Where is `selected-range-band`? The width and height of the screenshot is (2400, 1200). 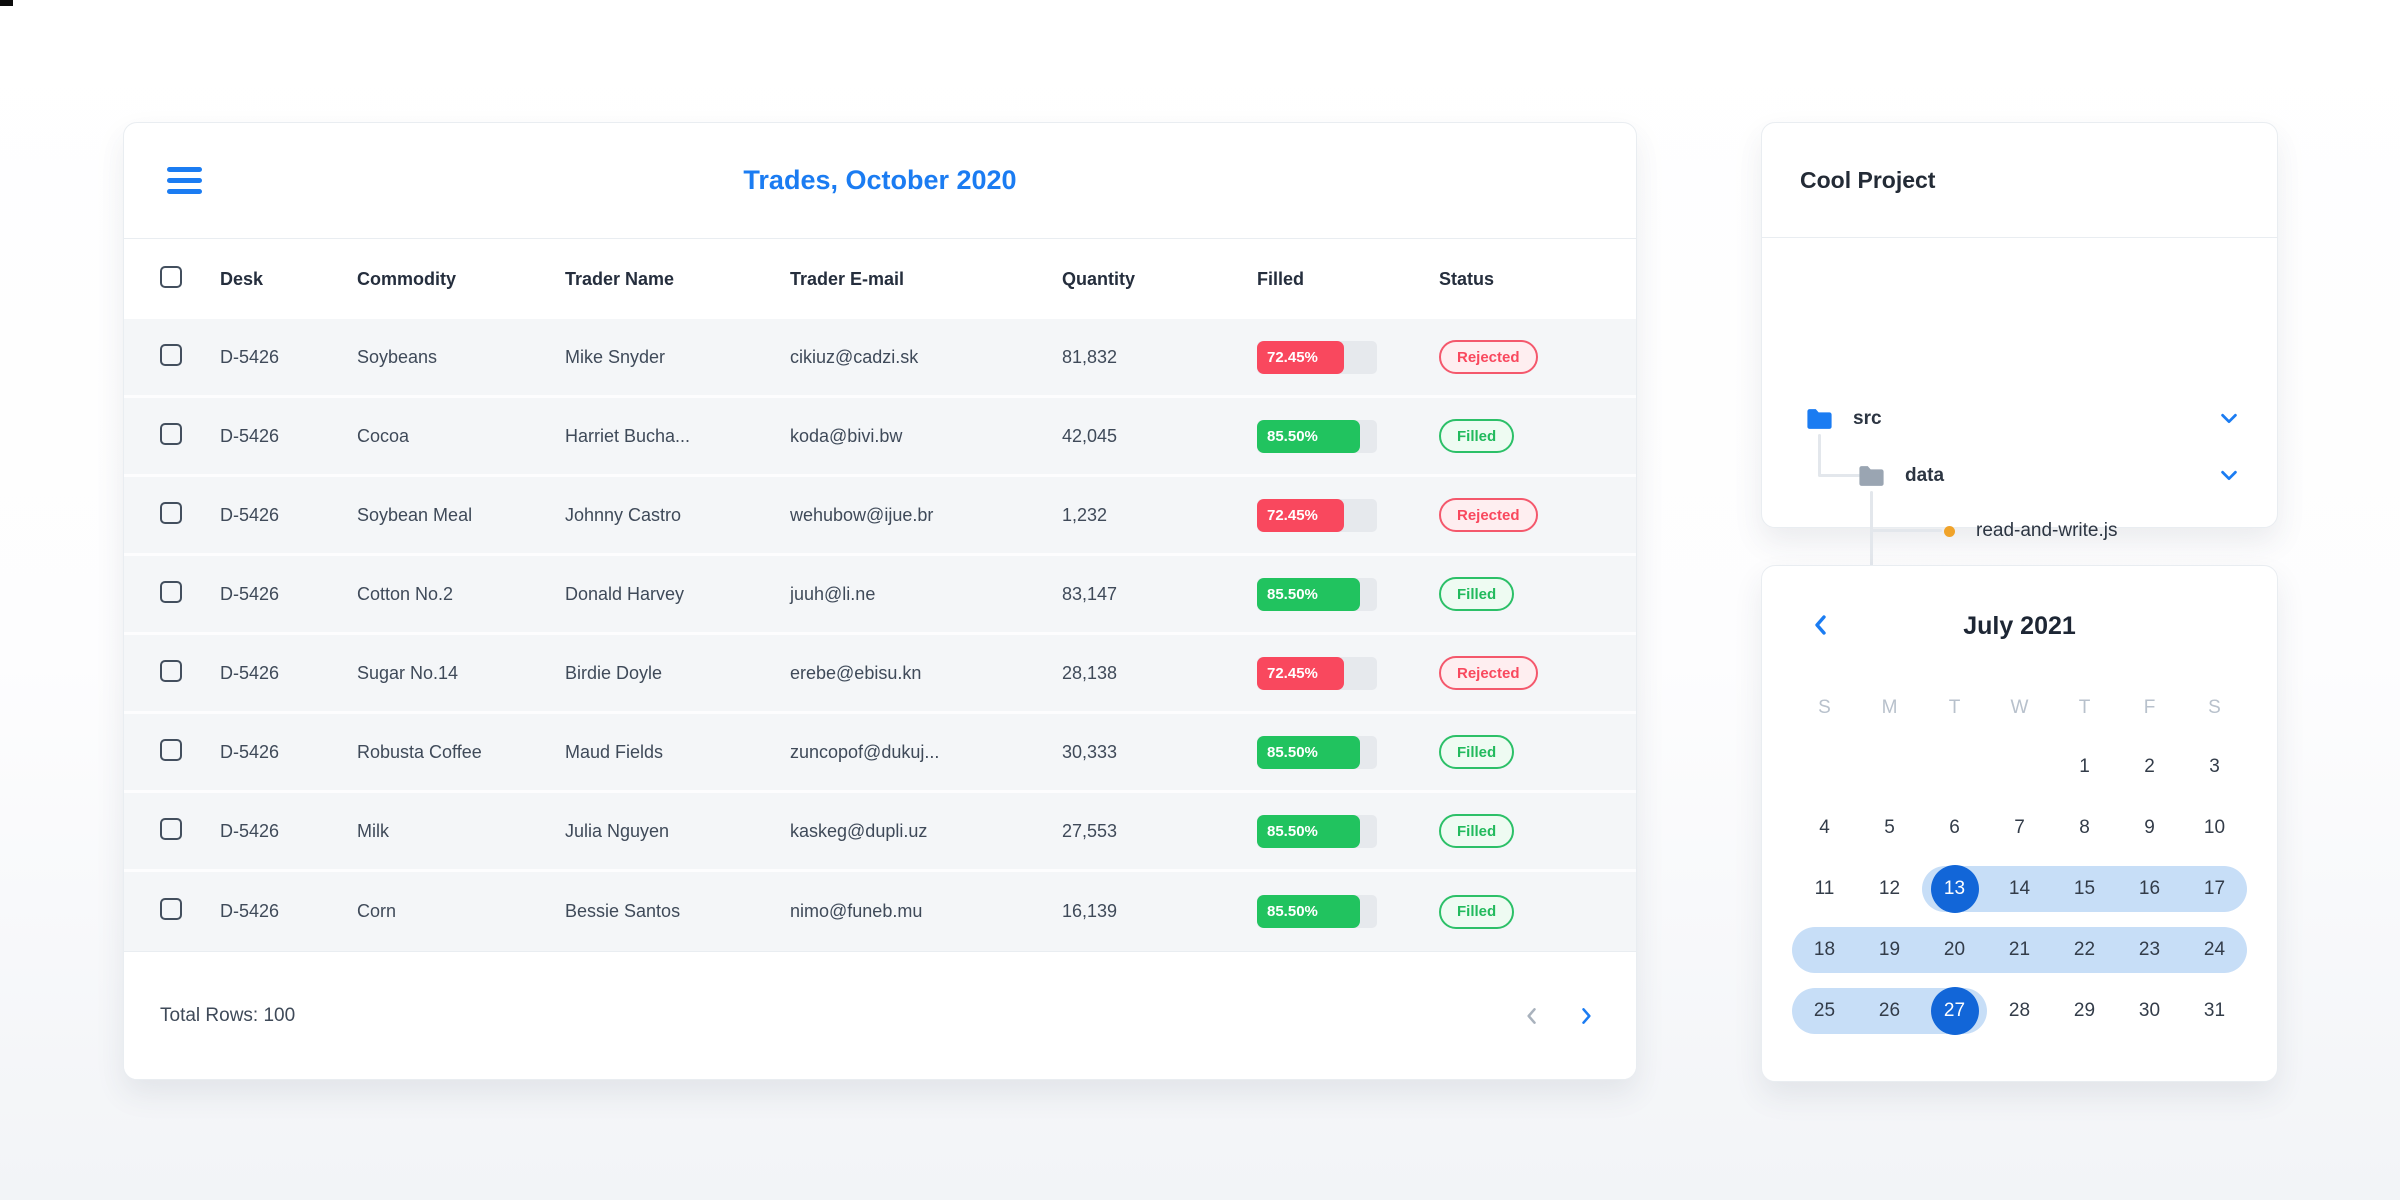
selected-range-band is located at coordinates (2019, 949).